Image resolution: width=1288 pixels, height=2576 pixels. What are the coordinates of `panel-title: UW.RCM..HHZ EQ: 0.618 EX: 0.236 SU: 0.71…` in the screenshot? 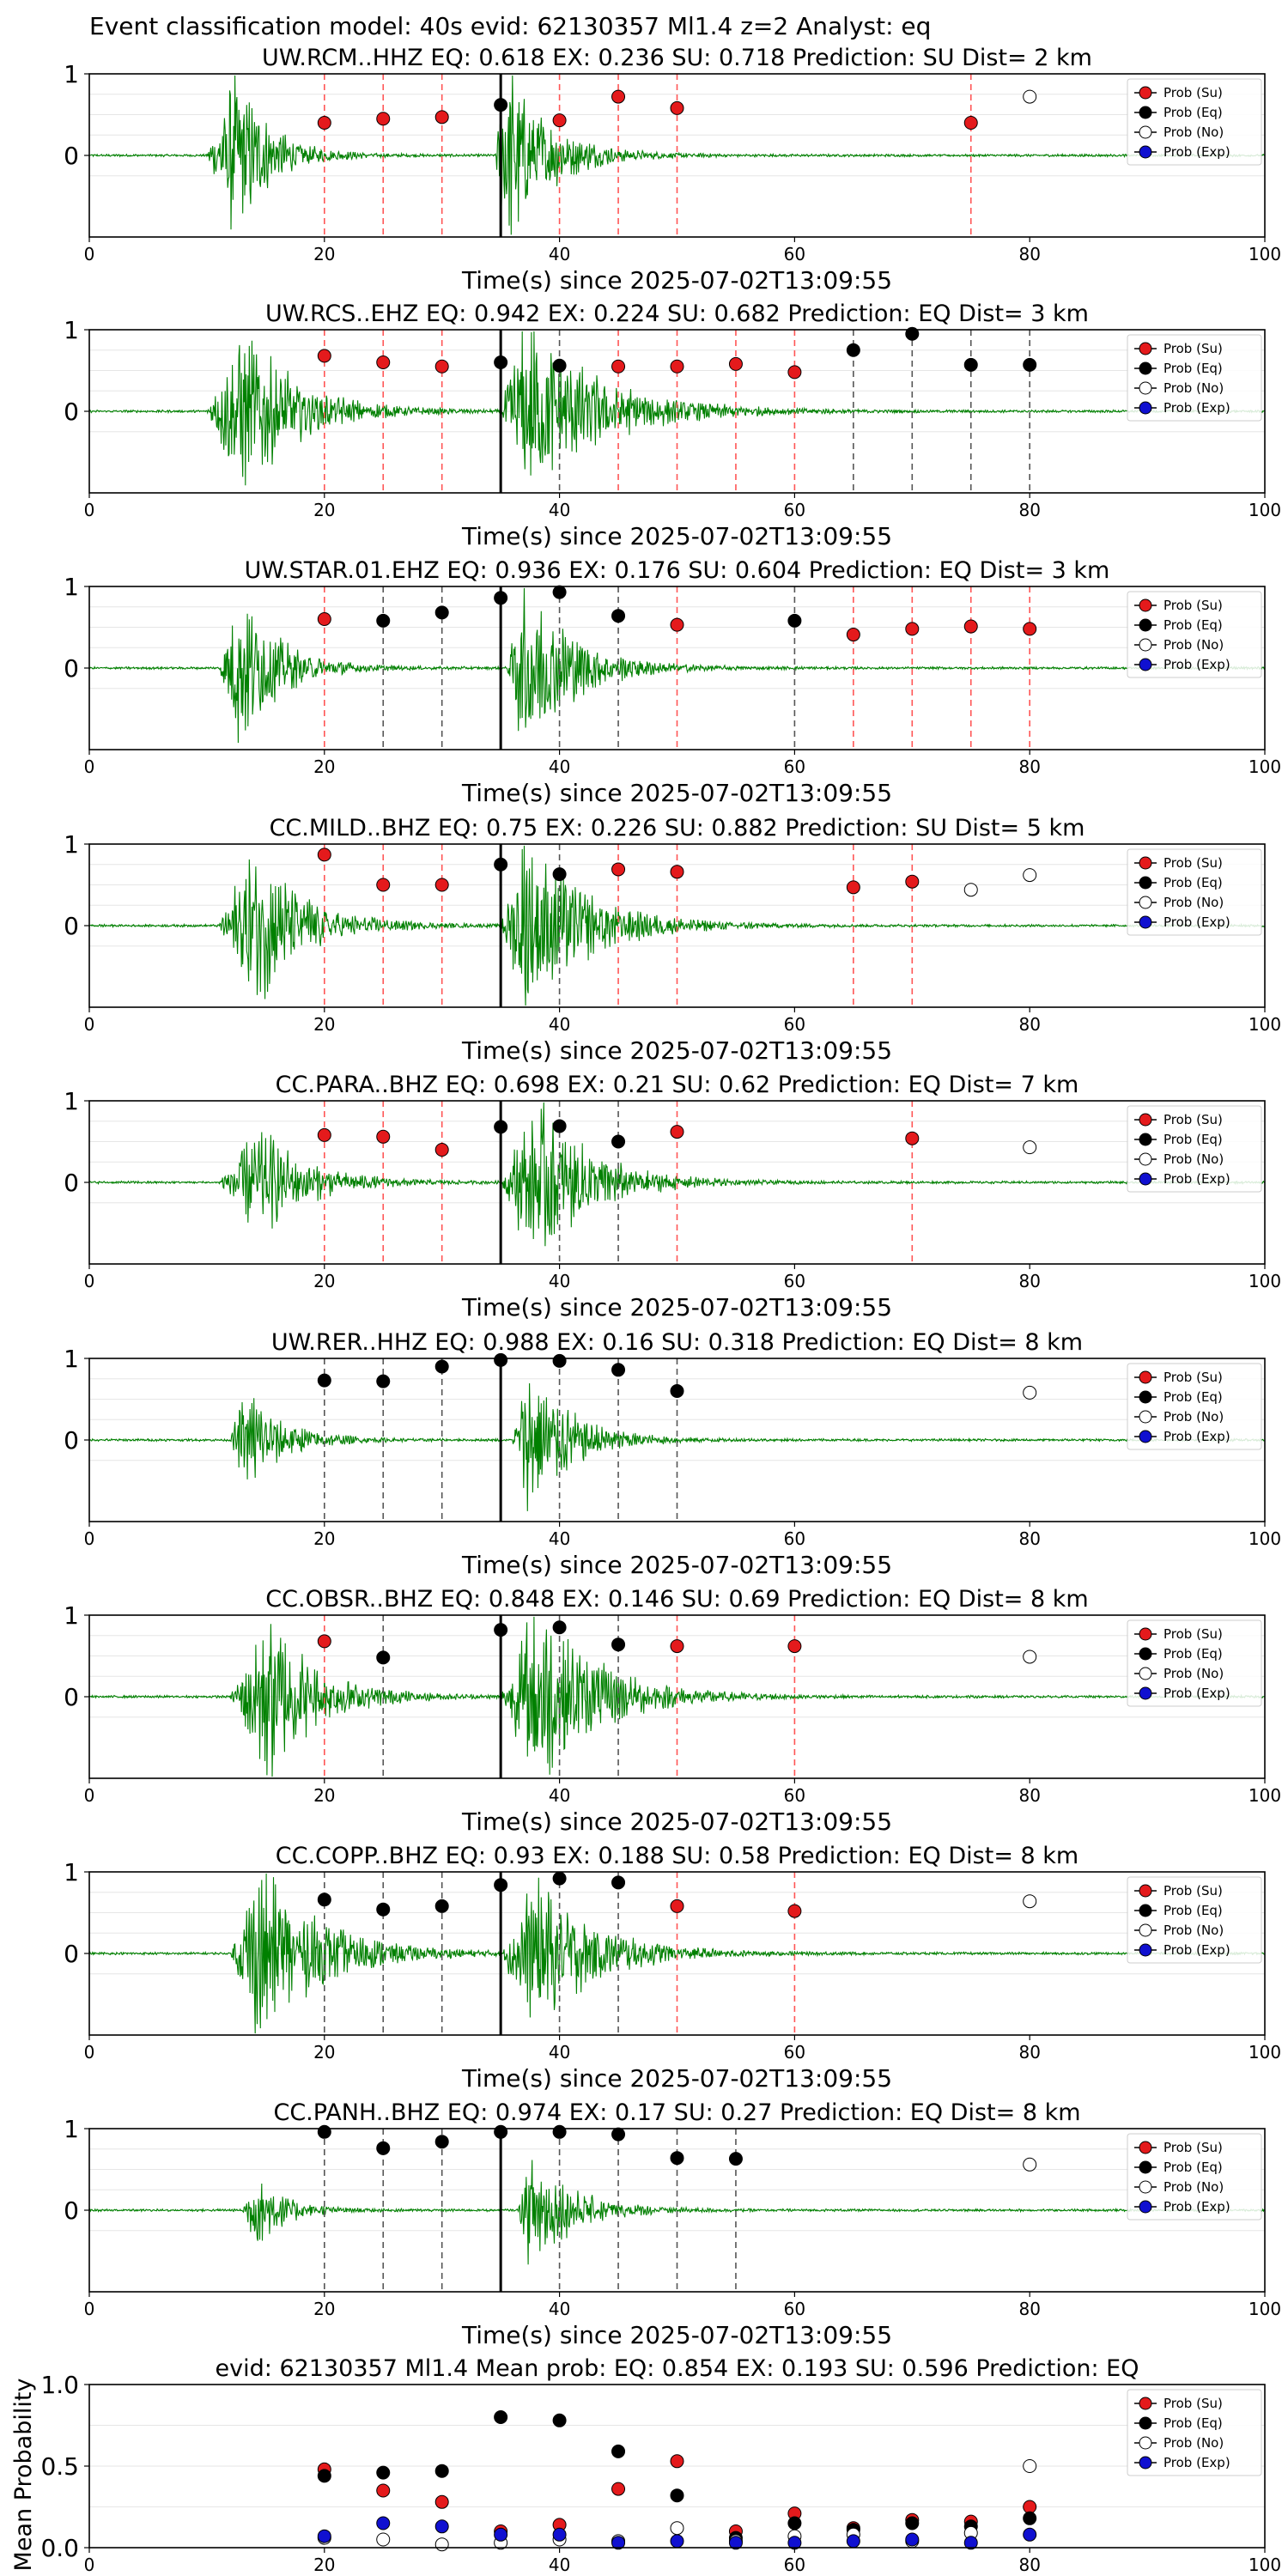 It's located at (677, 58).